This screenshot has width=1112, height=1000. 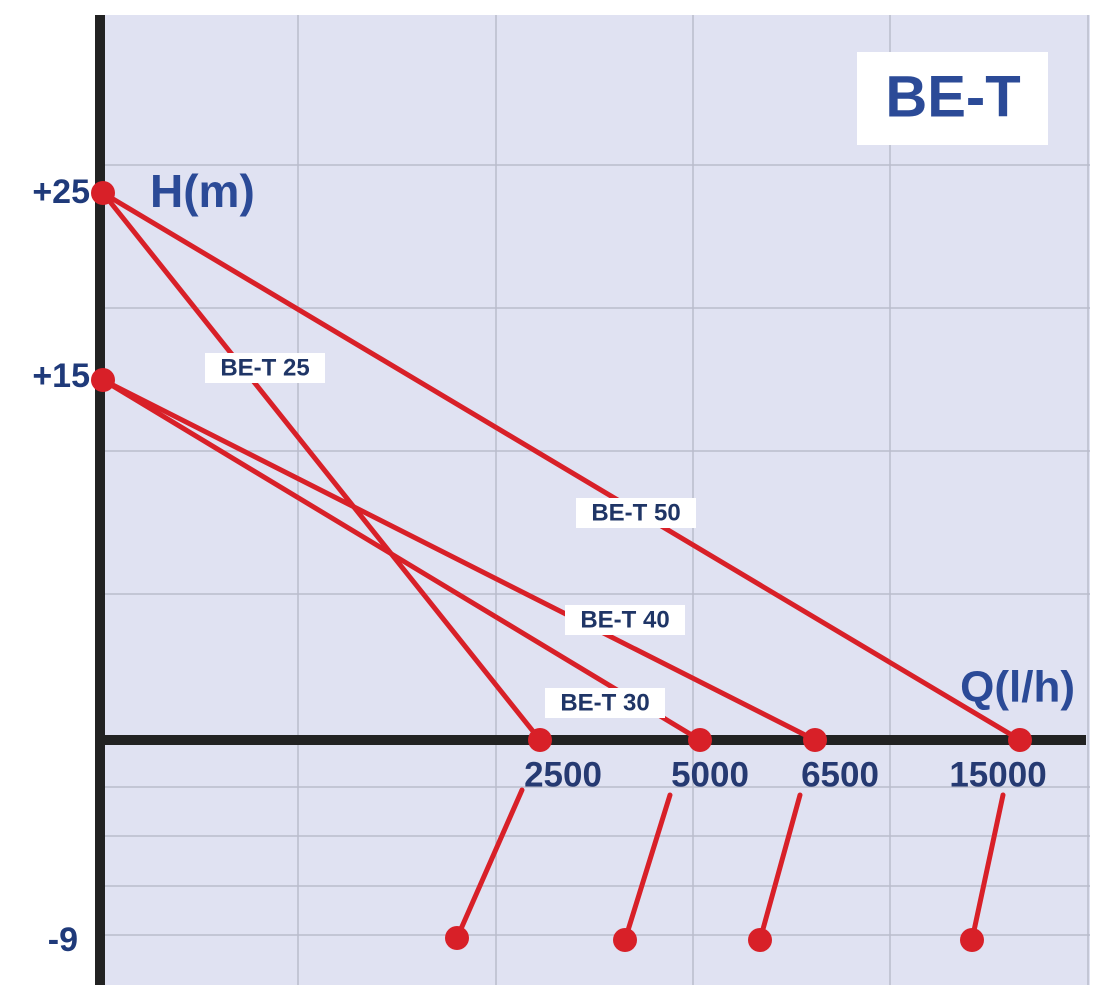 I want to click on y-label: +15, so click(x=61, y=376).